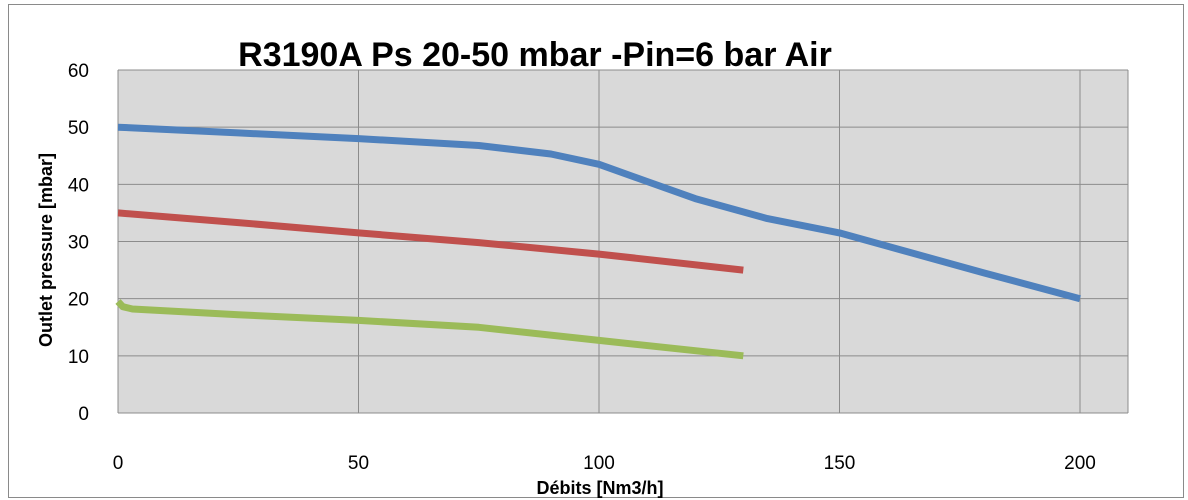 This screenshot has height=500, width=1188. What do you see at coordinates (78, 300) in the screenshot?
I see `y-tick-label: 20` at bounding box center [78, 300].